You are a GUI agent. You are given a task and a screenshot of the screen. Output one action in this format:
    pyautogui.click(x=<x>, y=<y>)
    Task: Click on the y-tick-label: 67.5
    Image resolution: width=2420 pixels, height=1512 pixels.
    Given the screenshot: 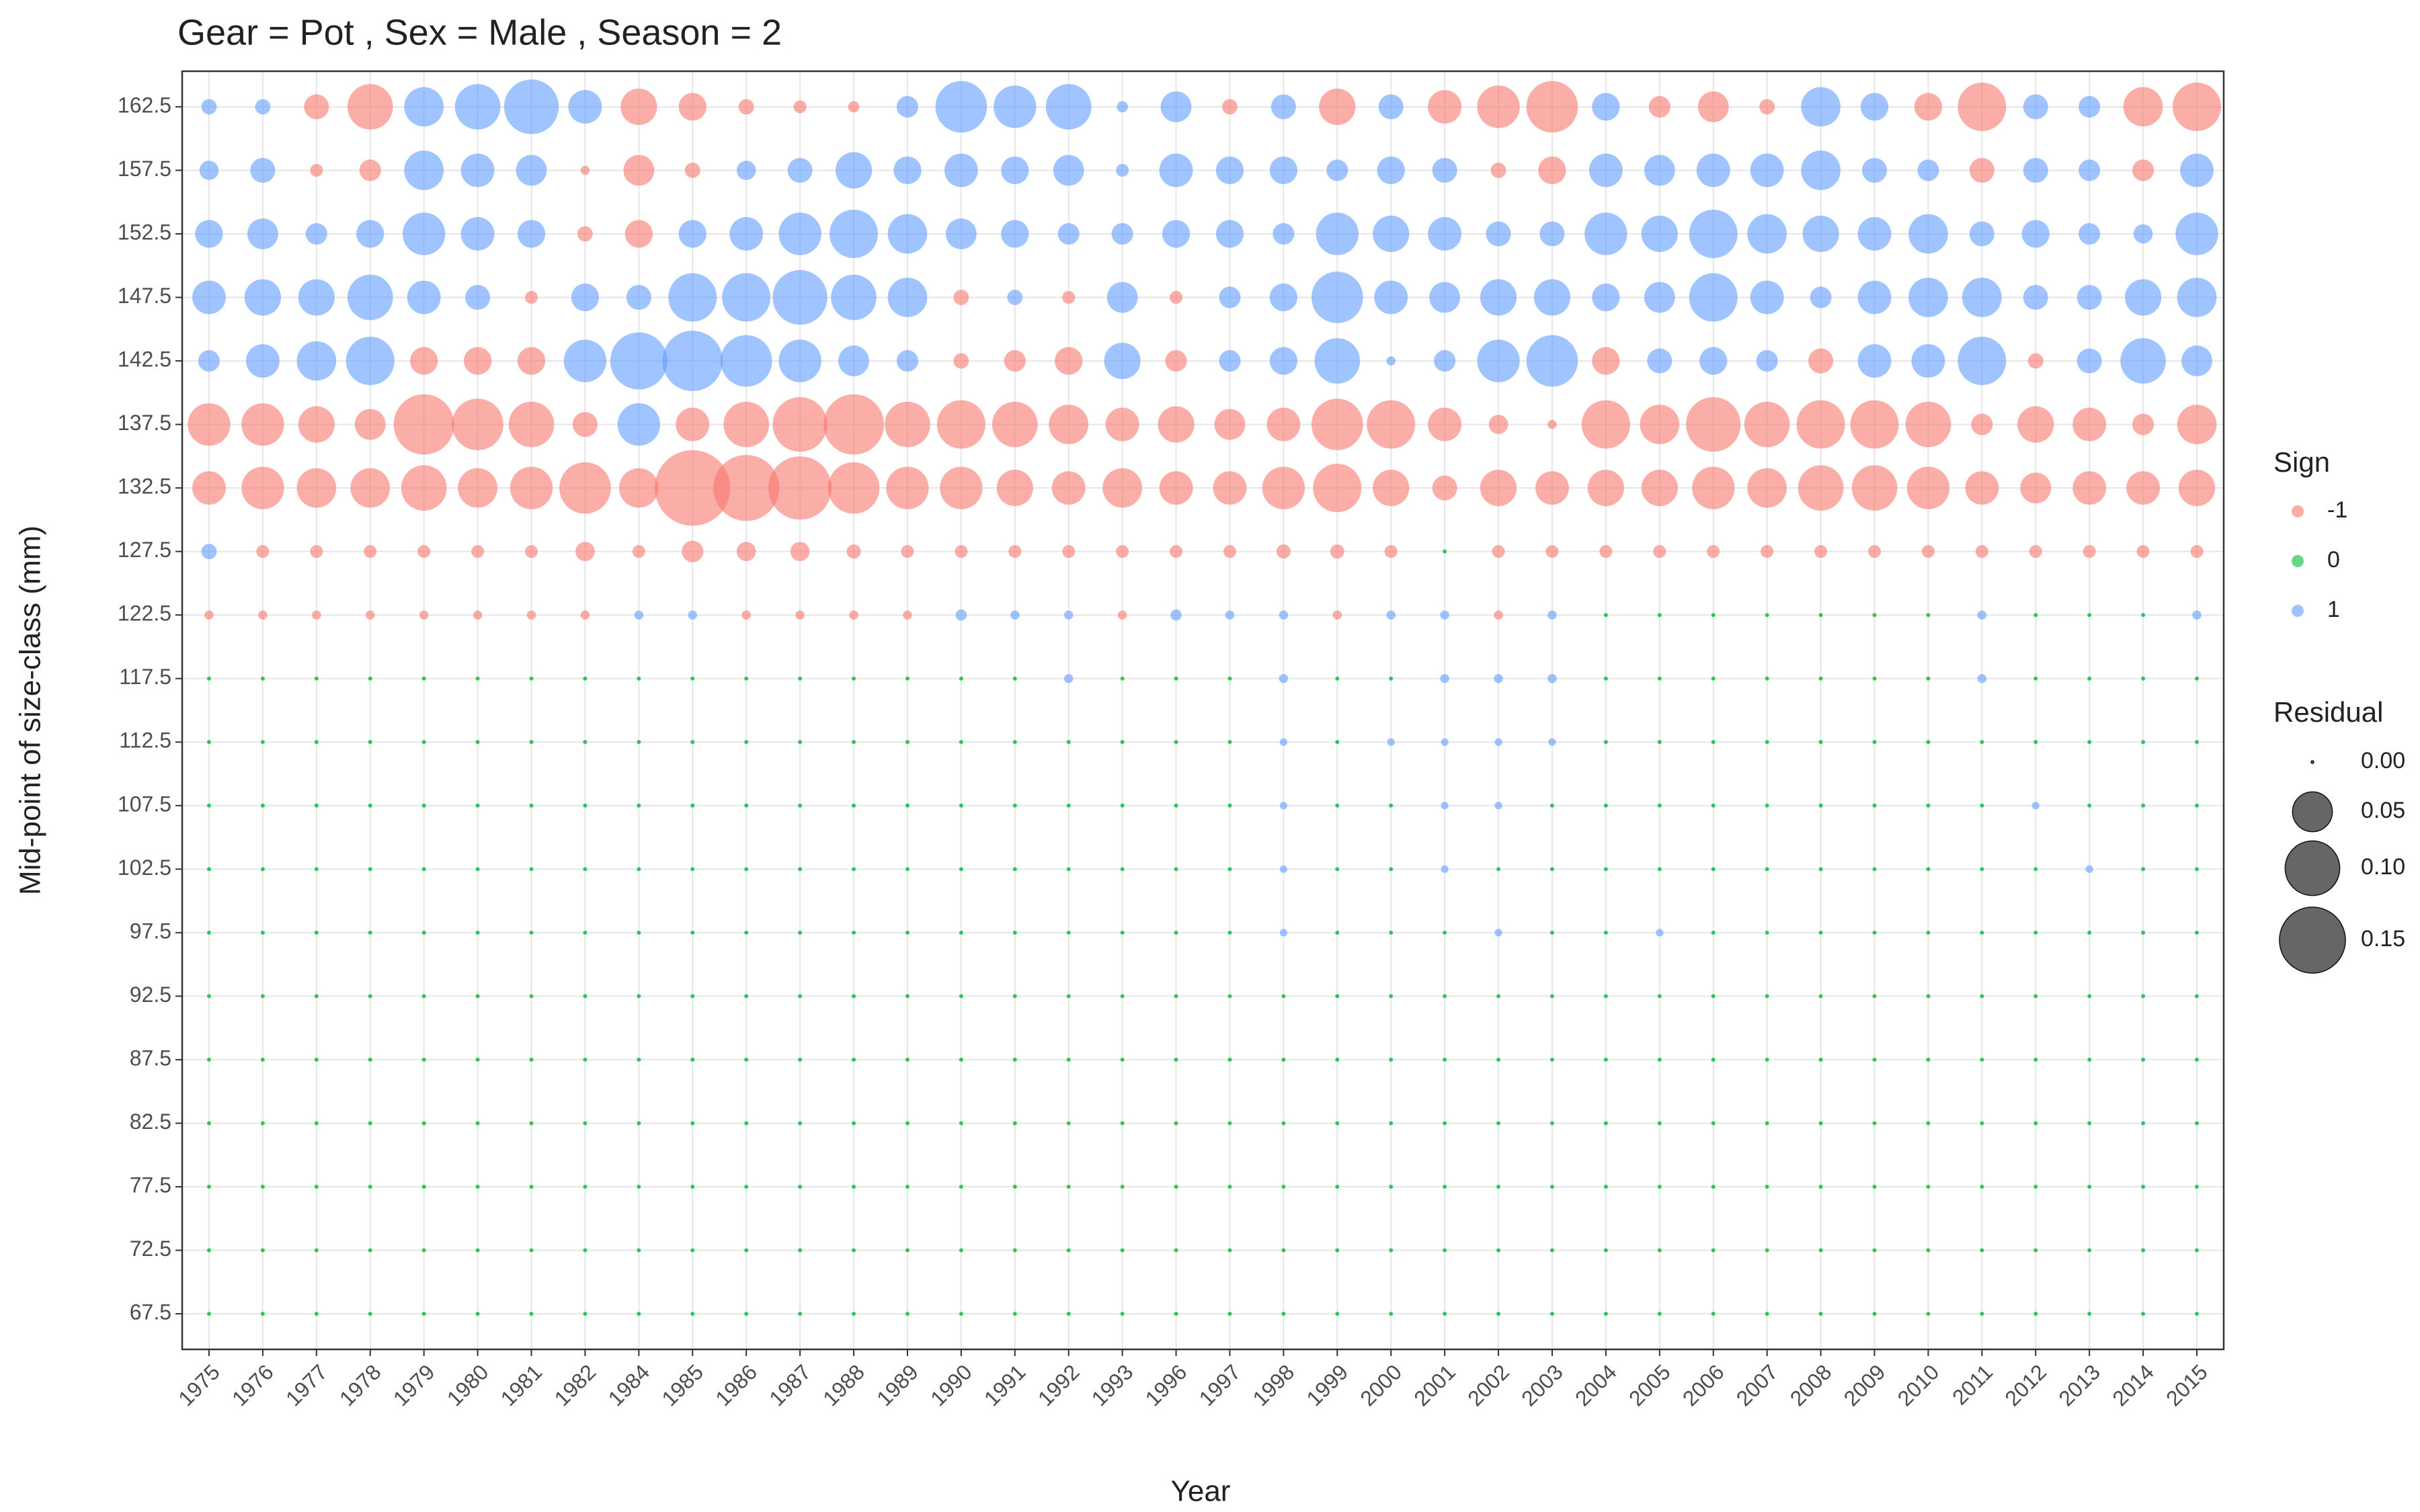 What is the action you would take?
    pyautogui.click(x=150, y=1312)
    